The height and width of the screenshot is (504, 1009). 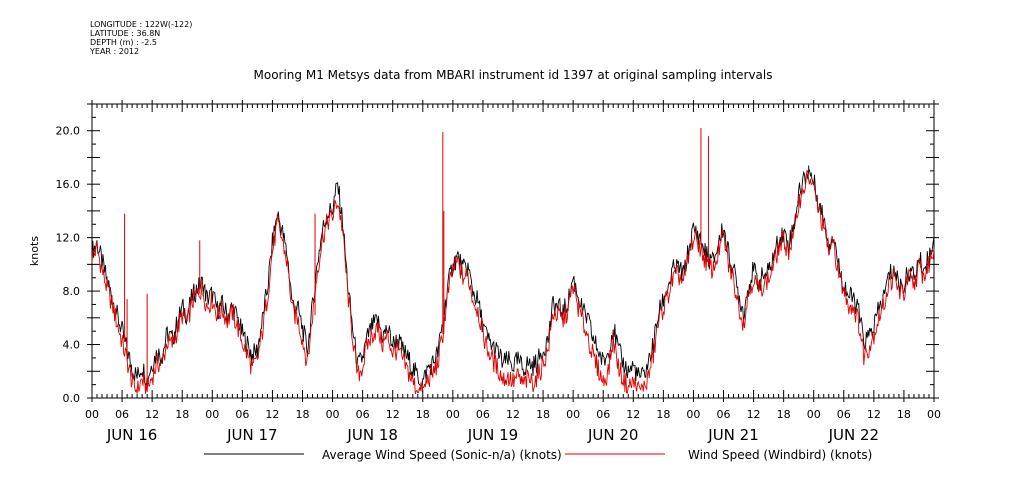 What do you see at coordinates (492, 435) in the screenshot?
I see `x-date-label: JUN 19` at bounding box center [492, 435].